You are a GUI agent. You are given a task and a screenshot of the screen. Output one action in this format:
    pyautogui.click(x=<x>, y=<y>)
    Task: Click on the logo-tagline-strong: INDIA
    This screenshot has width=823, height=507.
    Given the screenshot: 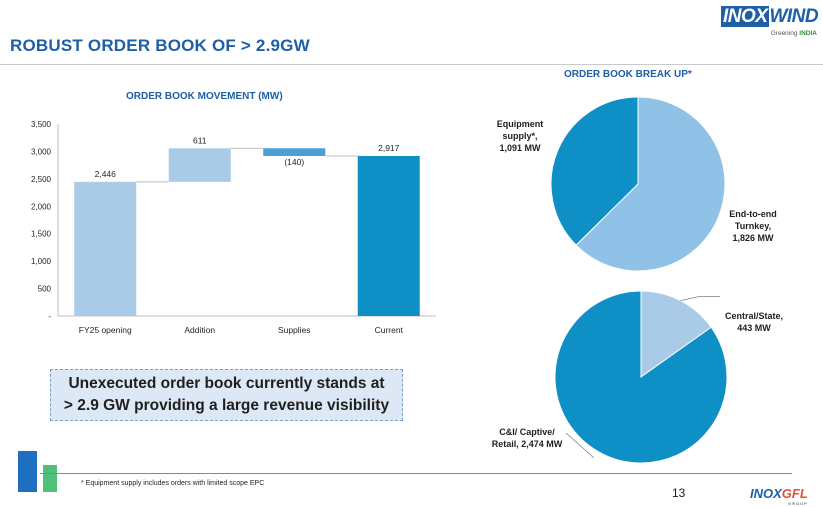 What is the action you would take?
    pyautogui.click(x=808, y=33)
    